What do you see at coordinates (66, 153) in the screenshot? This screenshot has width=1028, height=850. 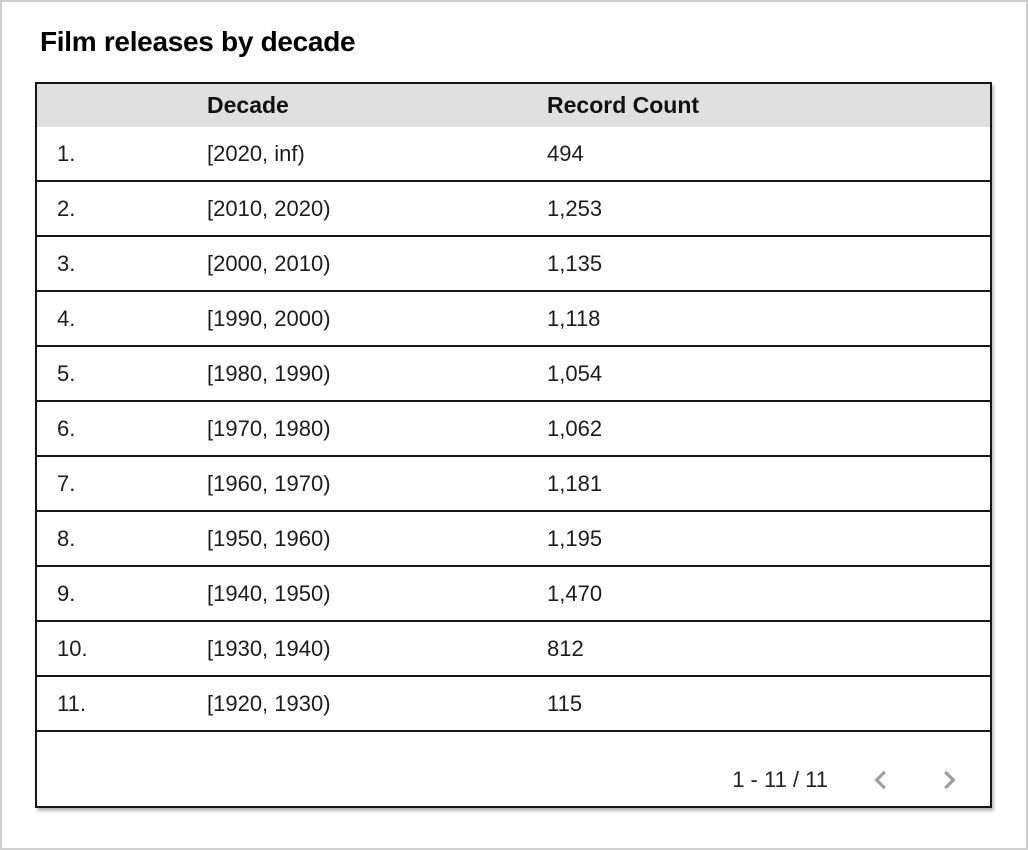 I see `row-index-cell: 1.` at bounding box center [66, 153].